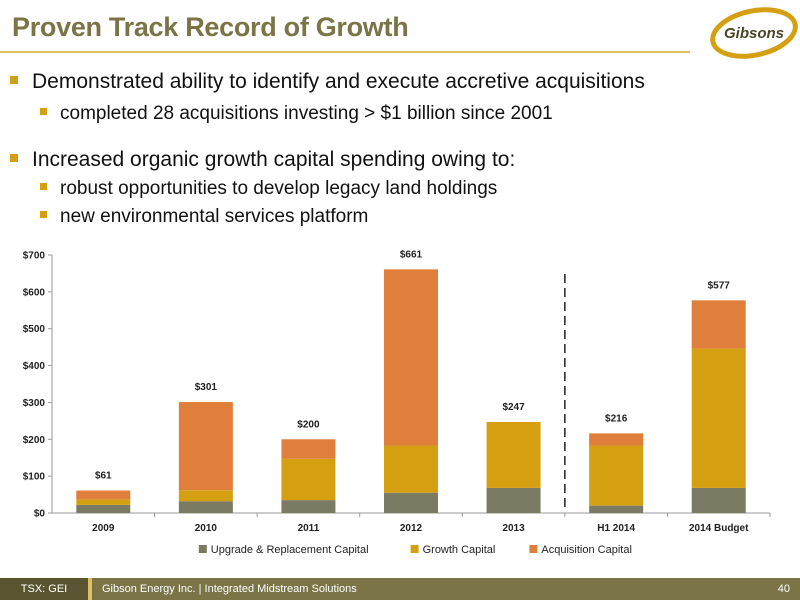 The height and width of the screenshot is (600, 800). What do you see at coordinates (411, 254) in the screenshot?
I see `bar-total-label: $661` at bounding box center [411, 254].